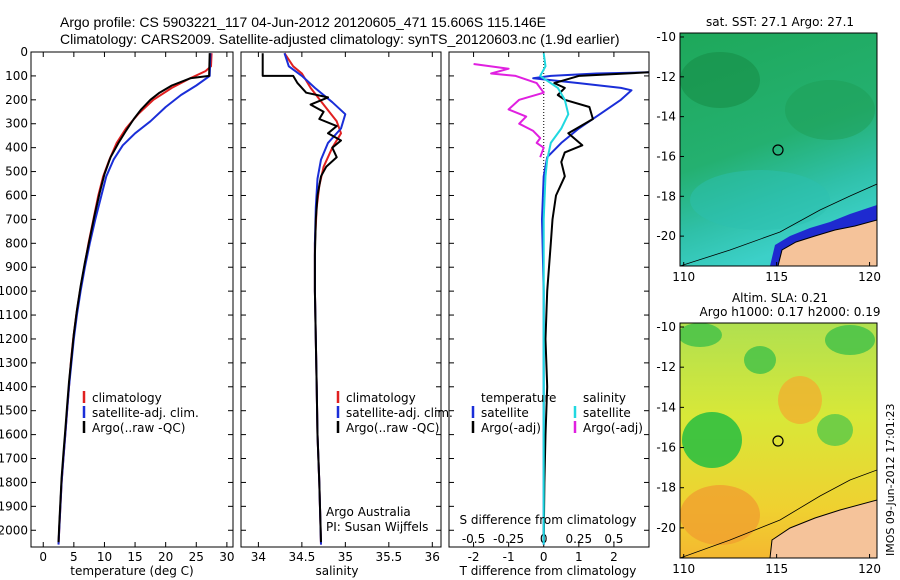 Image resolution: width=900 pixels, height=580 pixels. I want to click on legend-sal-satellite: satellite, so click(607, 413).